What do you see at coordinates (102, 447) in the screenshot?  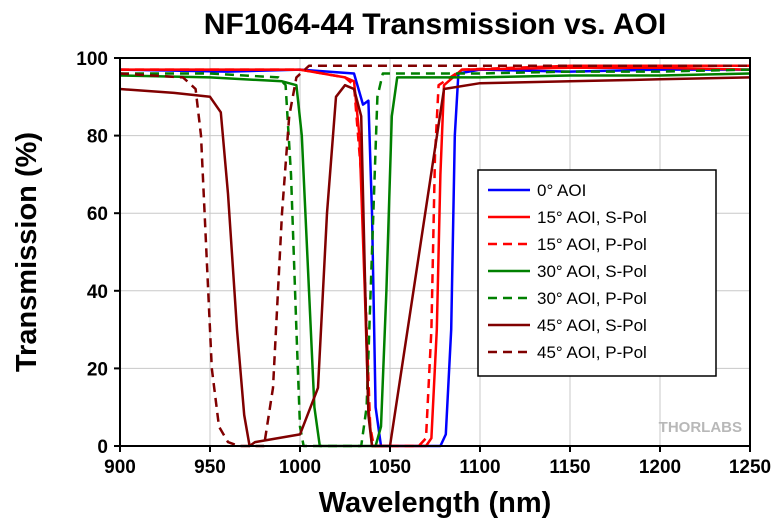 I see `y-tick-label: 0` at bounding box center [102, 447].